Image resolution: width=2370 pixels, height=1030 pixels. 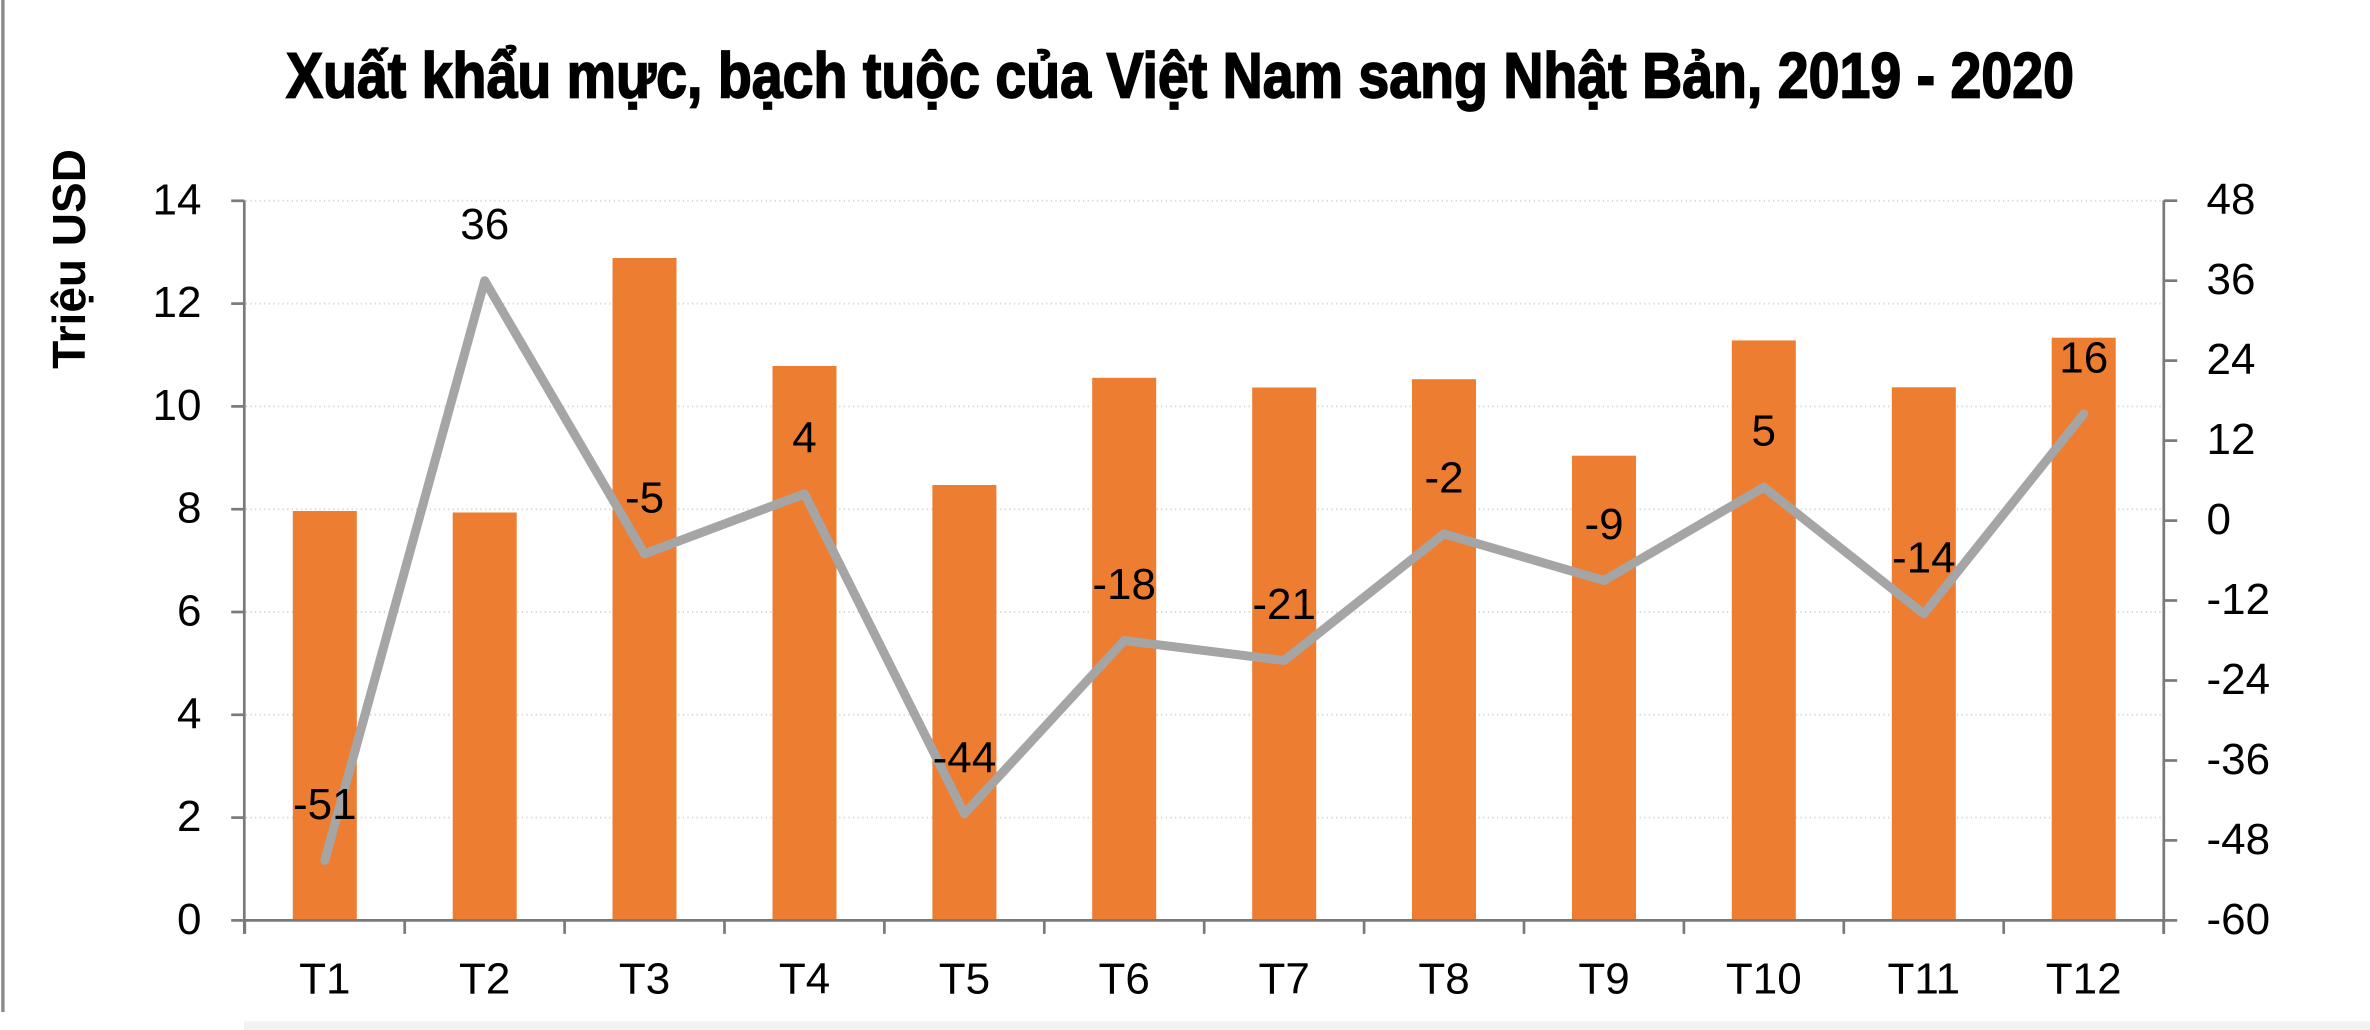 I want to click on svg-text: T7, so click(x=1284, y=979).